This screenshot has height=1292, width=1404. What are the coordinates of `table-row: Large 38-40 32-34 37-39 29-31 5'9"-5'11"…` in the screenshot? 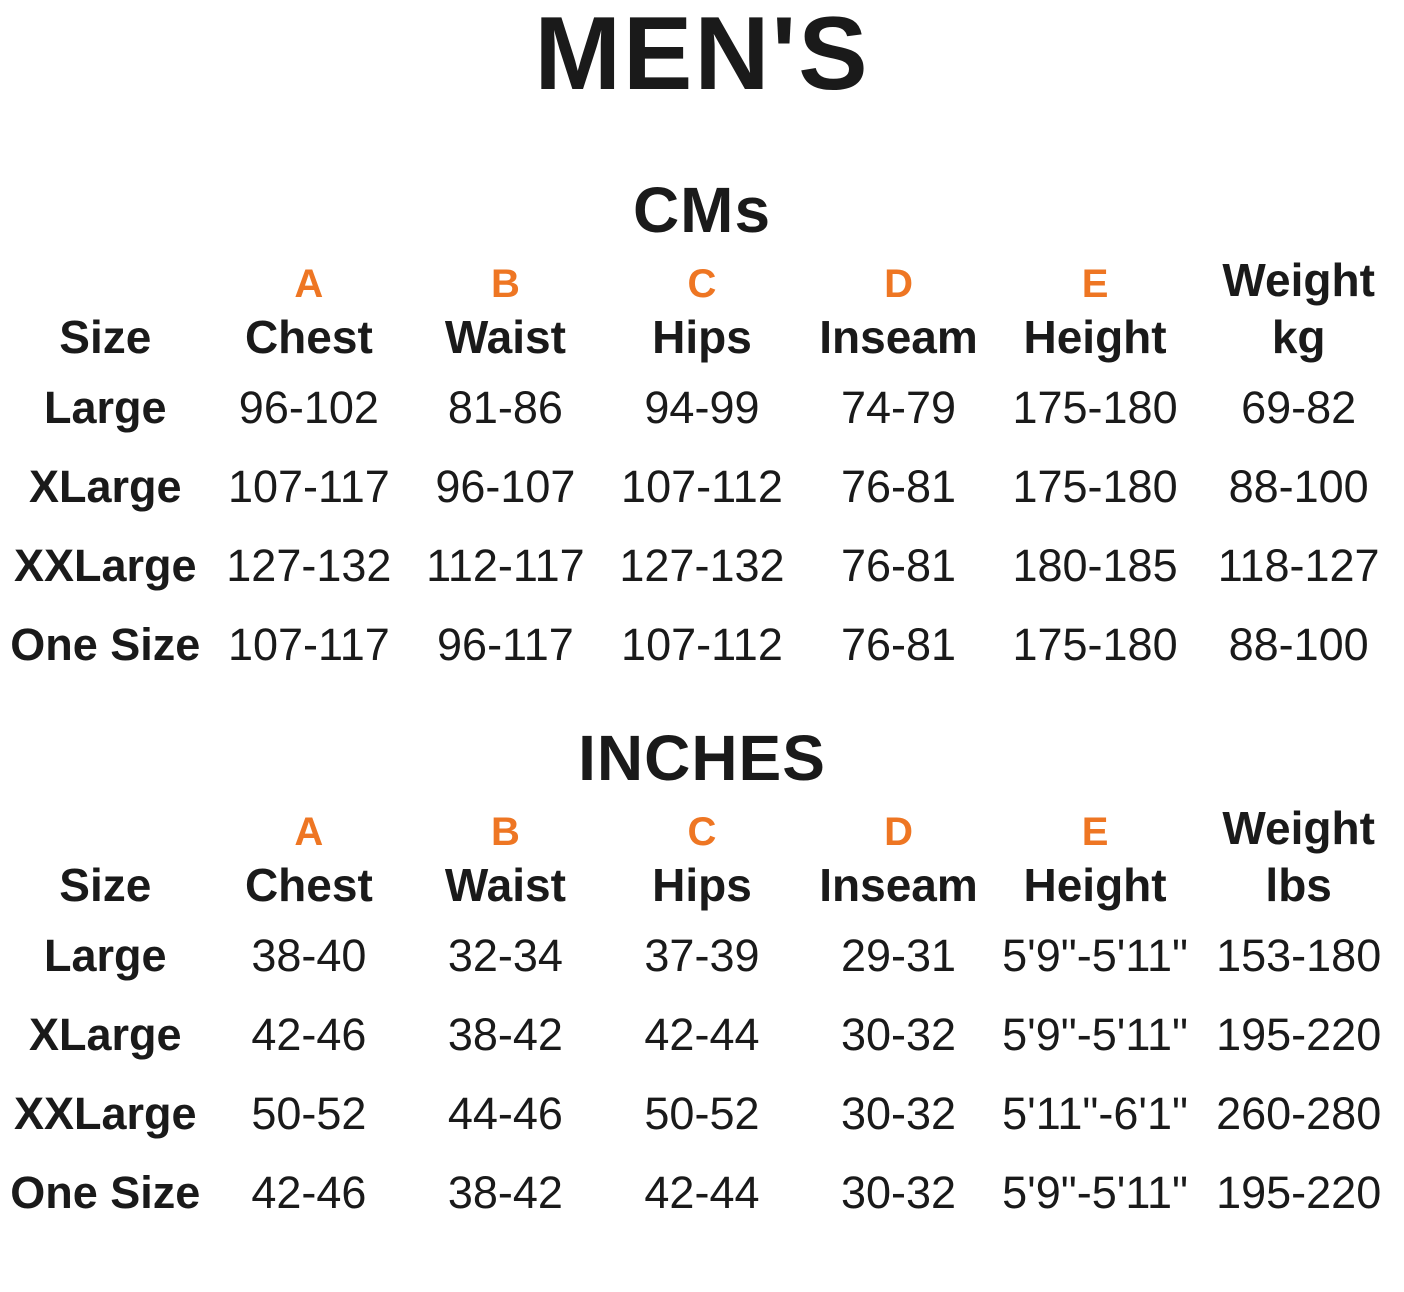 It's located at (702, 955).